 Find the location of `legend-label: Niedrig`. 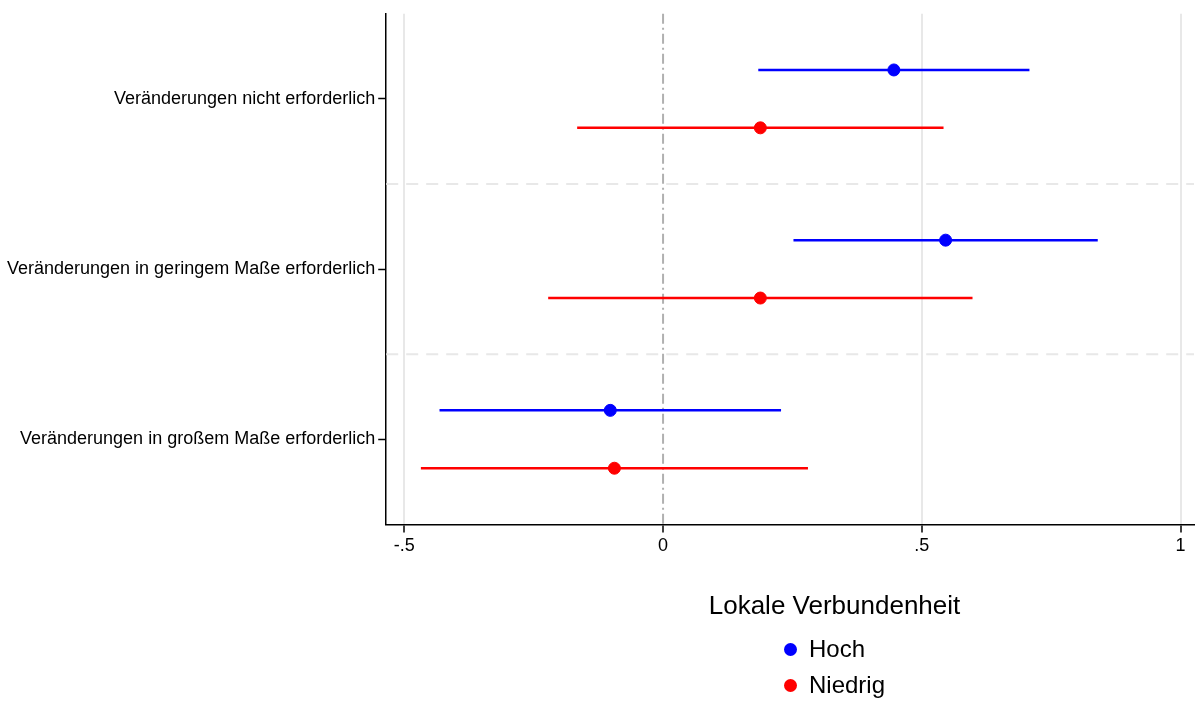

legend-label: Niedrig is located at coordinates (847, 685).